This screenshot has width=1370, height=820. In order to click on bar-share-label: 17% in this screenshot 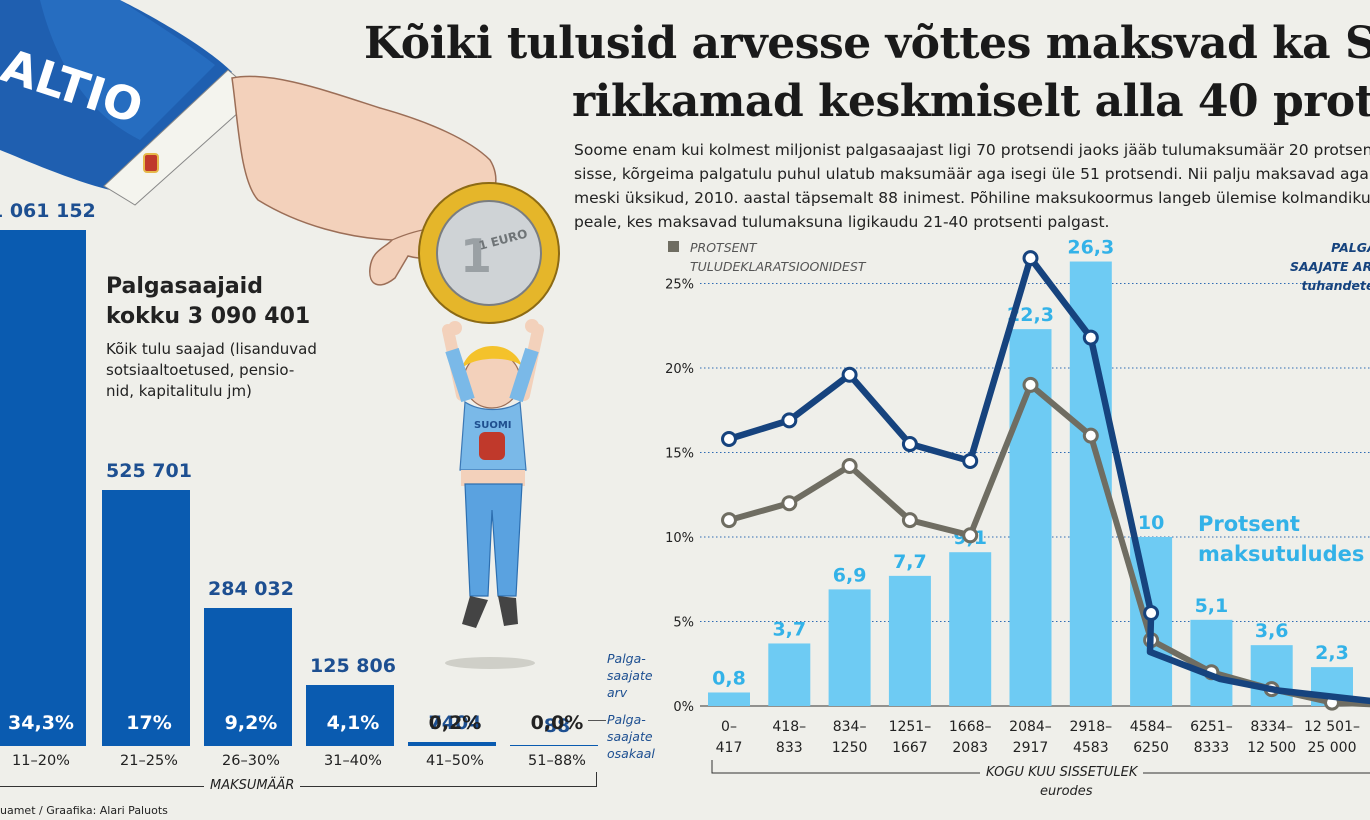, I will do `click(149, 723)`.